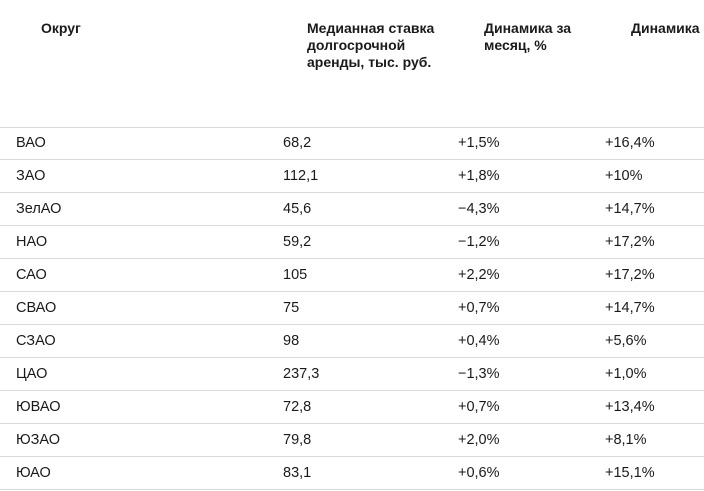 This screenshot has height=491, width=704. What do you see at coordinates (301, 176) in the screenshot?
I see `cell-median-rate: 112,1` at bounding box center [301, 176].